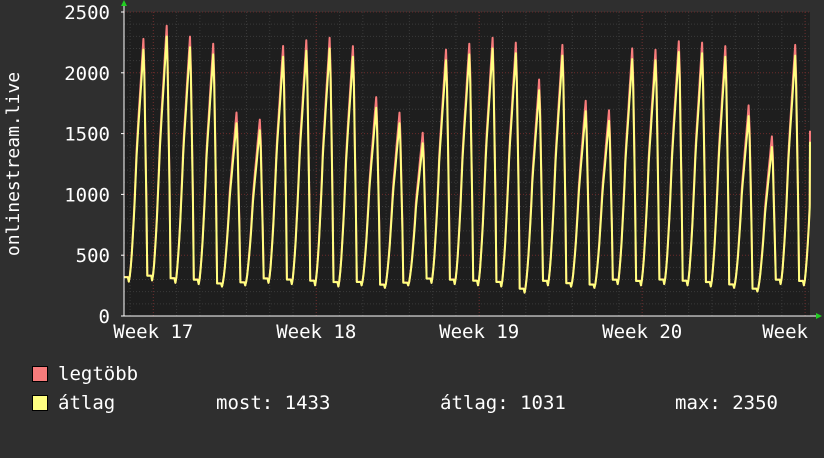  I want to click on x-tick-label: Week 19, so click(479, 332).